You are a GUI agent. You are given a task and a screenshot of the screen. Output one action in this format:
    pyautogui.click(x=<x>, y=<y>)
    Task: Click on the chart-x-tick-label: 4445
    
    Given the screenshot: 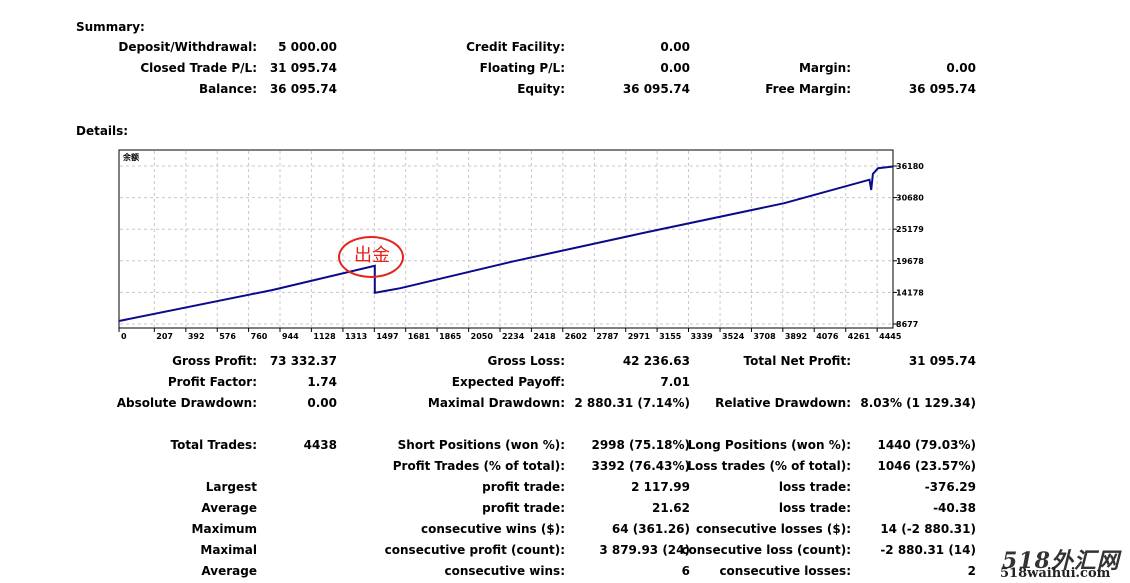 What is the action you would take?
    pyautogui.click(x=890, y=336)
    